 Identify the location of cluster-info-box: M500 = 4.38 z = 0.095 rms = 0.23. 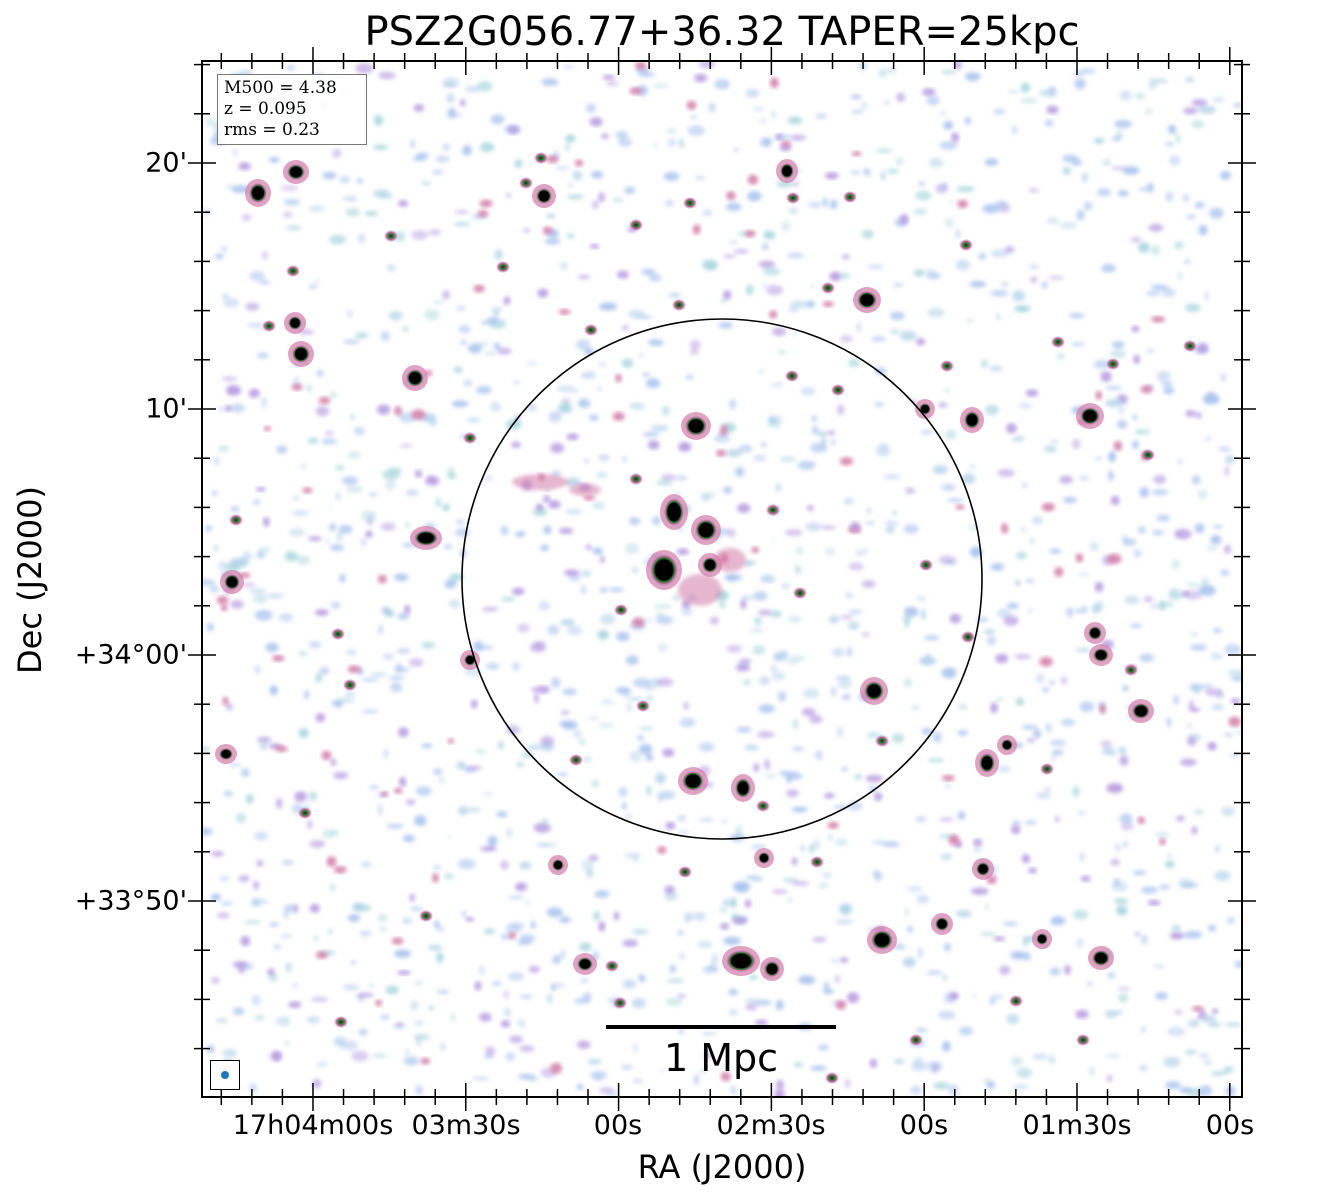
(292, 109).